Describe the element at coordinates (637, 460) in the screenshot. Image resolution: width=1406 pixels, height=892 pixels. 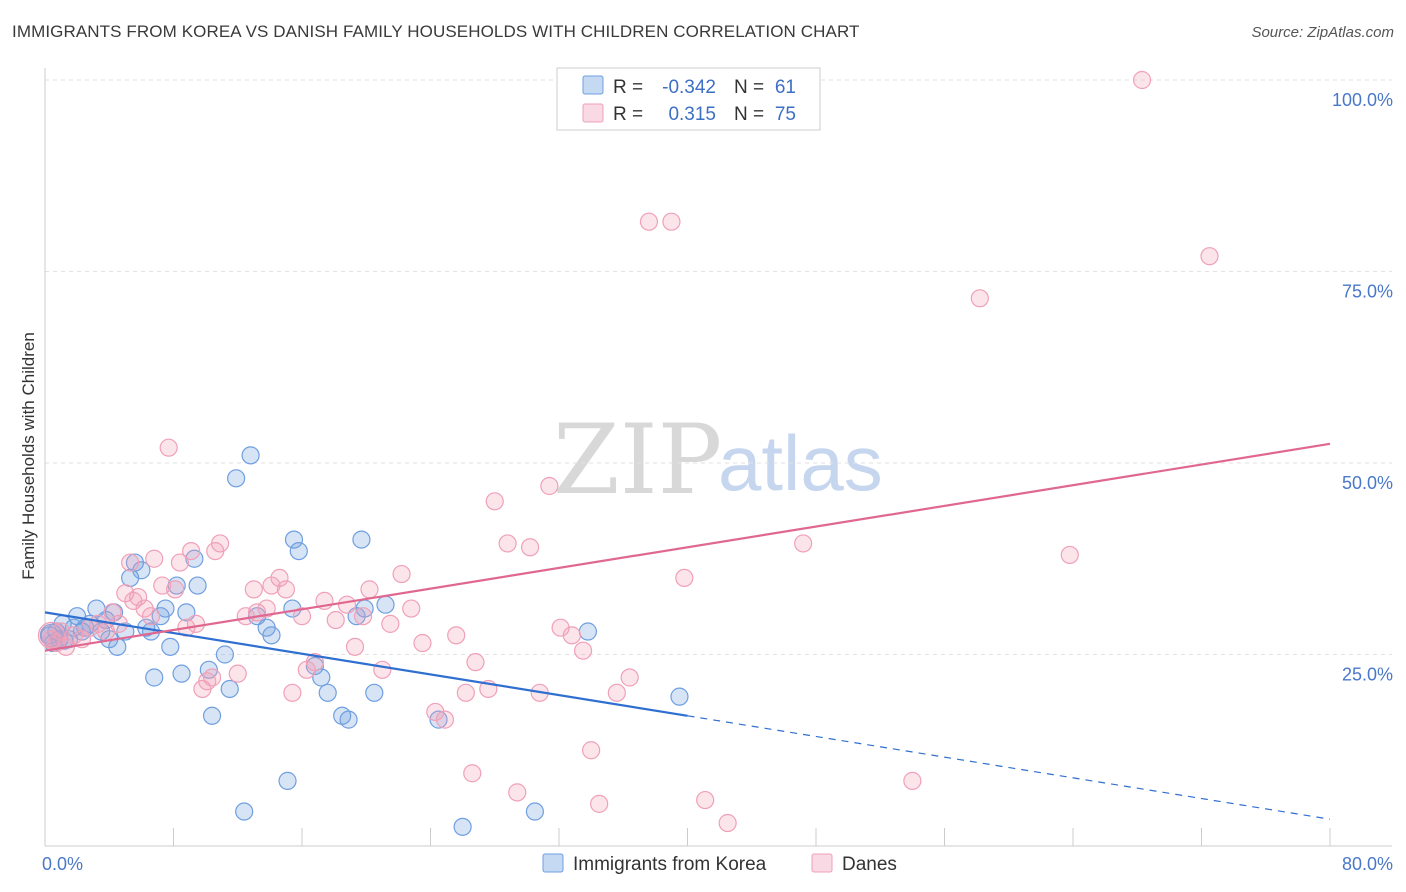
I see `watermark-zip: ZIP` at that location.